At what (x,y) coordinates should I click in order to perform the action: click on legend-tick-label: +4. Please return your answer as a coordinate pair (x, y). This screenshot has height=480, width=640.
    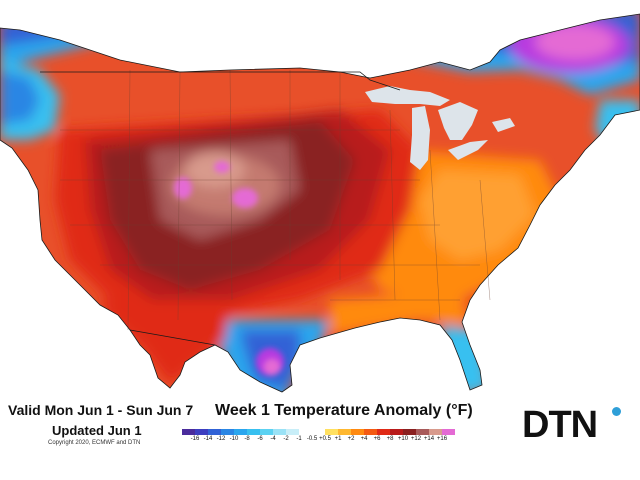
    Looking at the image, I should click on (364, 439).